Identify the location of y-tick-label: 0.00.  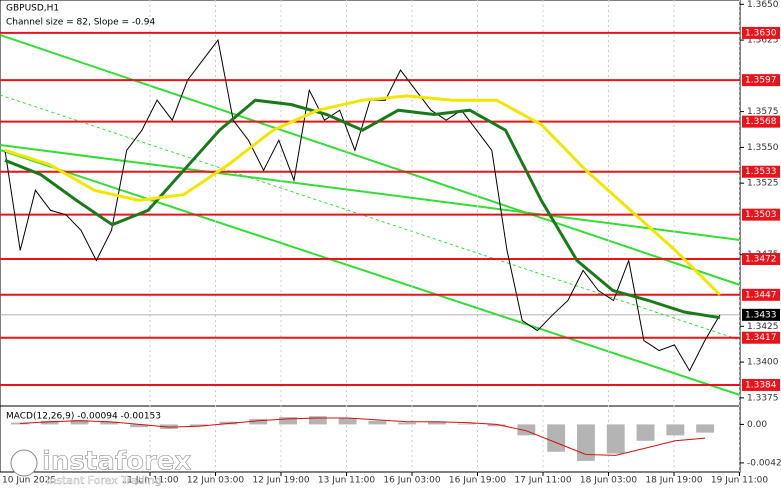
(757, 425).